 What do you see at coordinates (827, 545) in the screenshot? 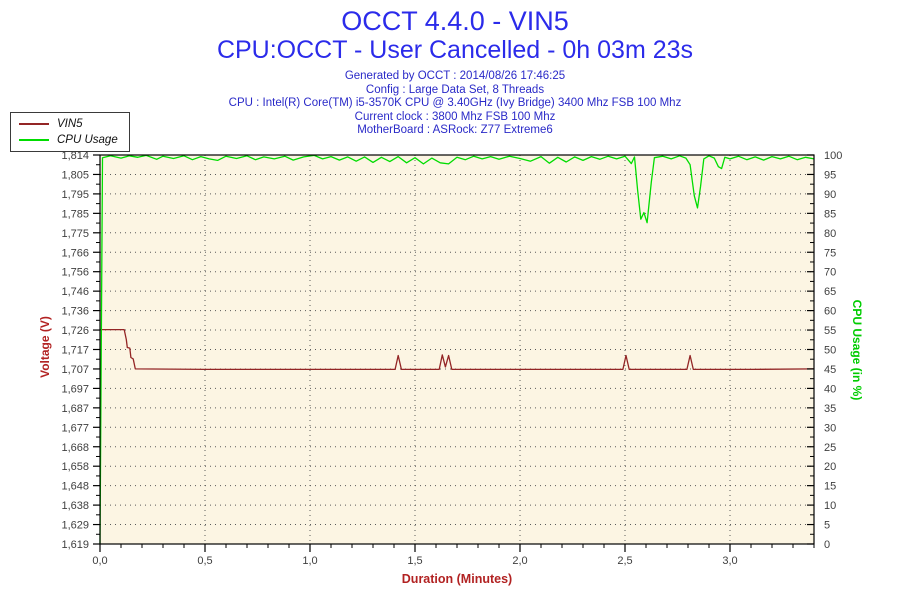
I see `y-right-tick-label: 0` at bounding box center [827, 545].